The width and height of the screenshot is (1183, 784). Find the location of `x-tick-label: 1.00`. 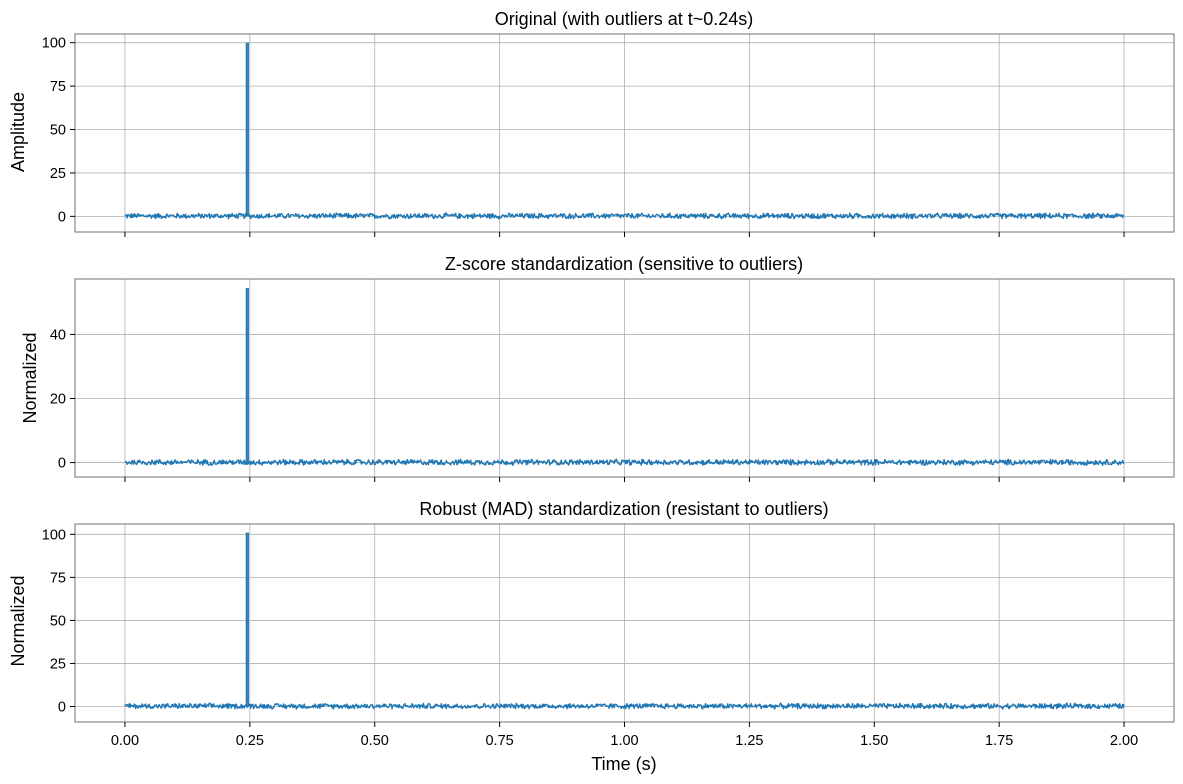

x-tick-label: 1.00 is located at coordinates (624, 741).